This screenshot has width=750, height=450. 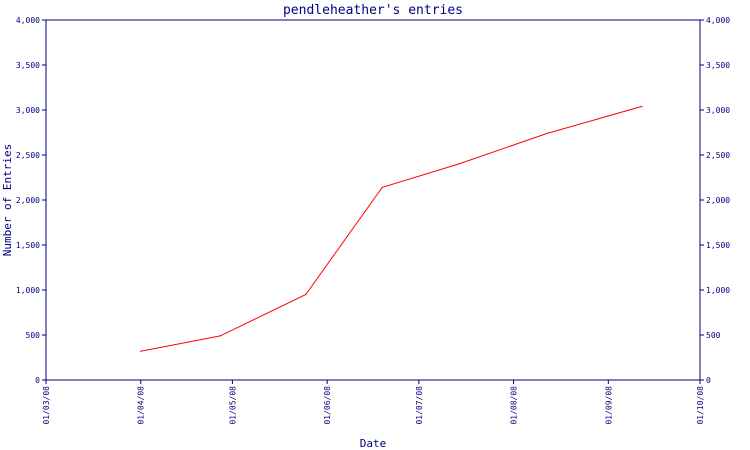 I want to click on x-tick-label: 01/06/08, so click(x=327, y=405).